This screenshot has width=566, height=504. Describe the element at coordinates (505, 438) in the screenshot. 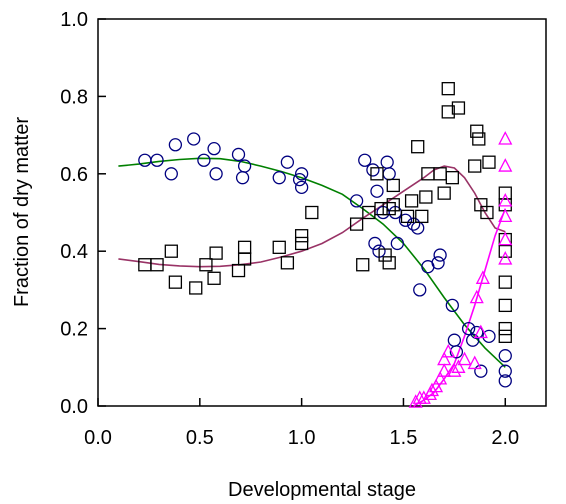

I see `x-tick-label: 2.0` at that location.